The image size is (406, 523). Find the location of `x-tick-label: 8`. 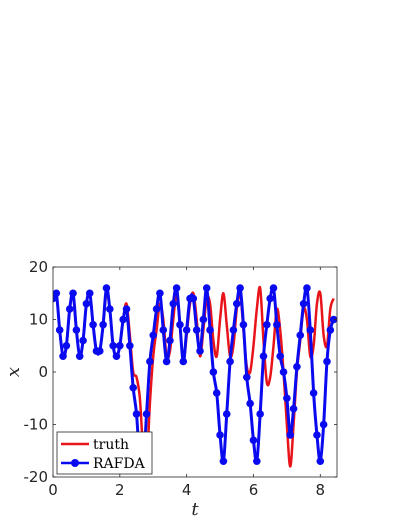

x-tick-label: 8 is located at coordinates (321, 490).